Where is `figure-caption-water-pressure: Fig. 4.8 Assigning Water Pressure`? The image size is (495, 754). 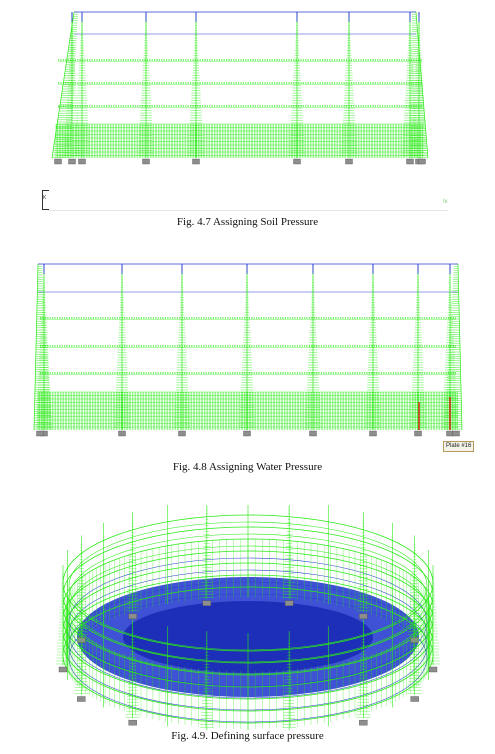
figure-caption-water-pressure: Fig. 4.8 Assigning Water Pressure is located at coordinates (247, 467).